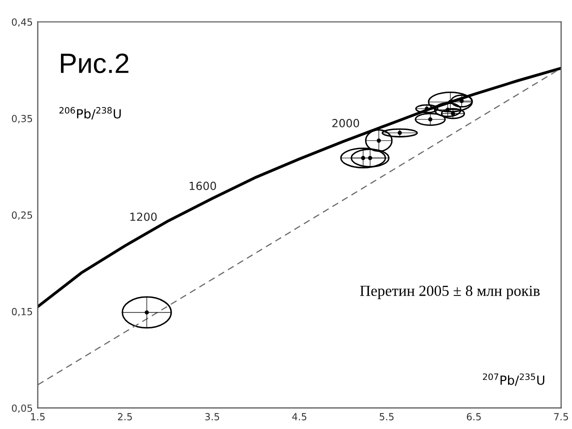  What do you see at coordinates (94, 64) in the screenshot?
I see `text: Рис.2` at bounding box center [94, 64].